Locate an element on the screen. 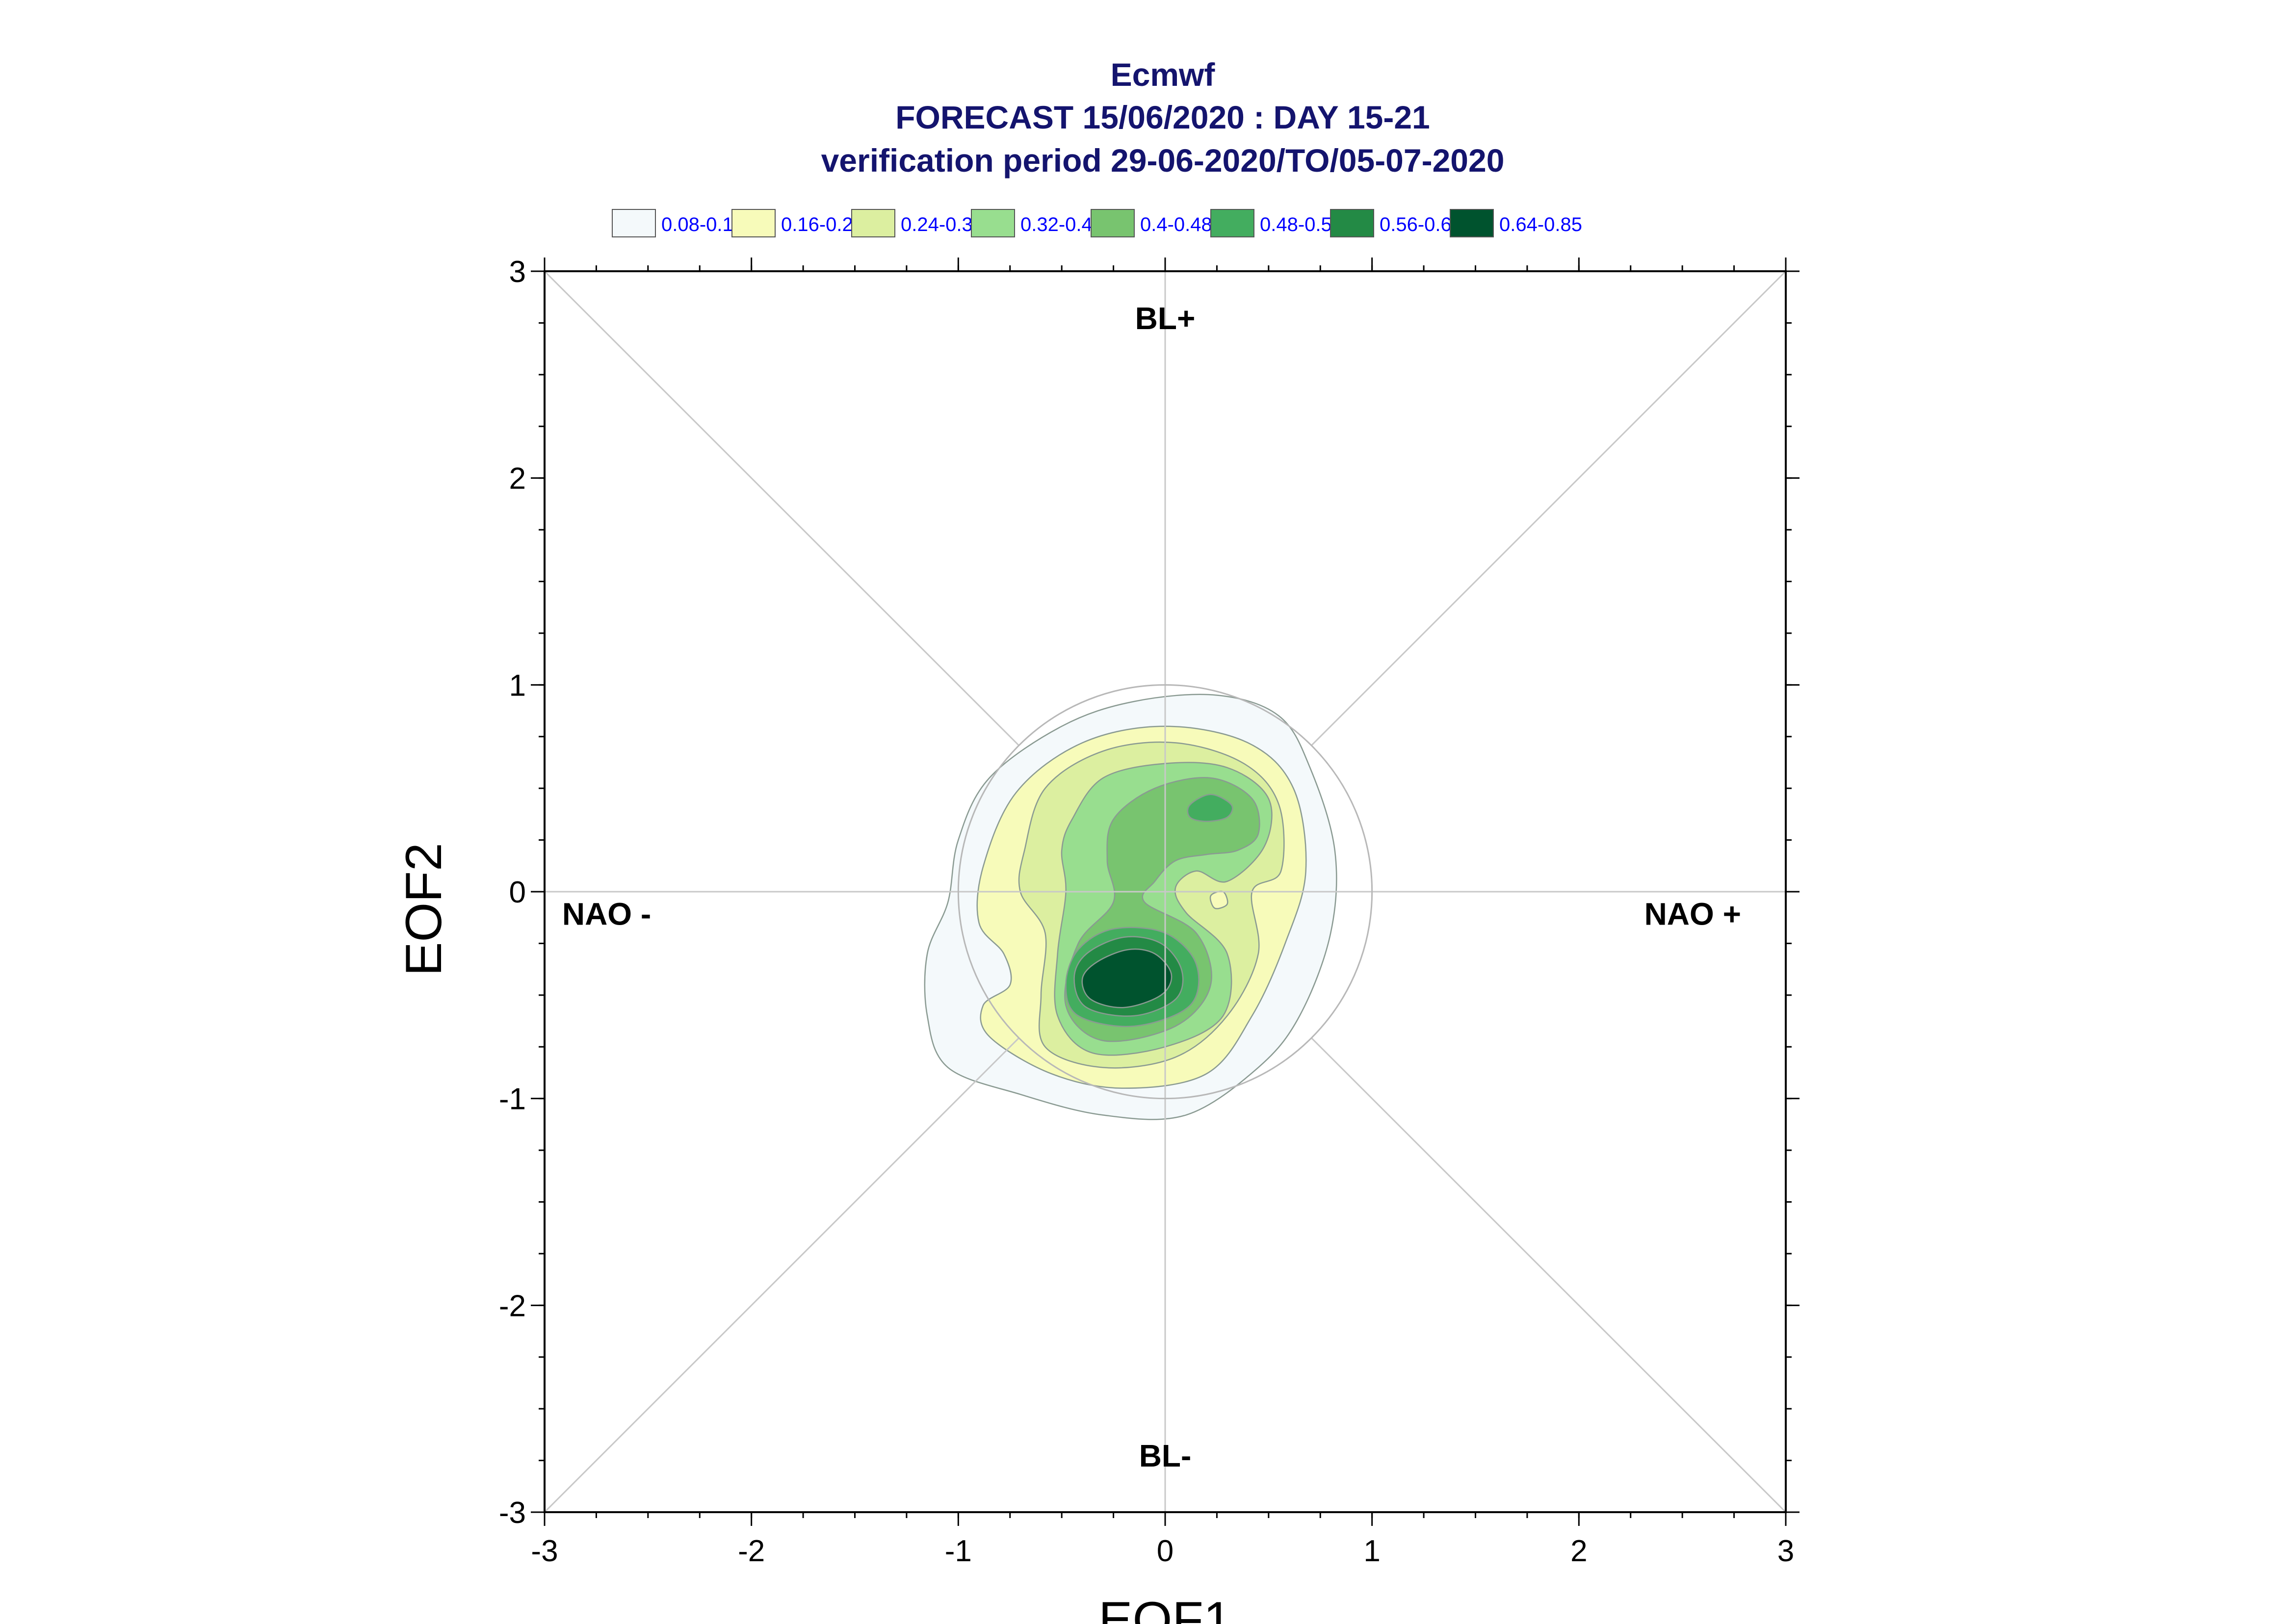 This screenshot has height=1624, width=2295. legend-label: 0.48-0.56 is located at coordinates (1302, 224).